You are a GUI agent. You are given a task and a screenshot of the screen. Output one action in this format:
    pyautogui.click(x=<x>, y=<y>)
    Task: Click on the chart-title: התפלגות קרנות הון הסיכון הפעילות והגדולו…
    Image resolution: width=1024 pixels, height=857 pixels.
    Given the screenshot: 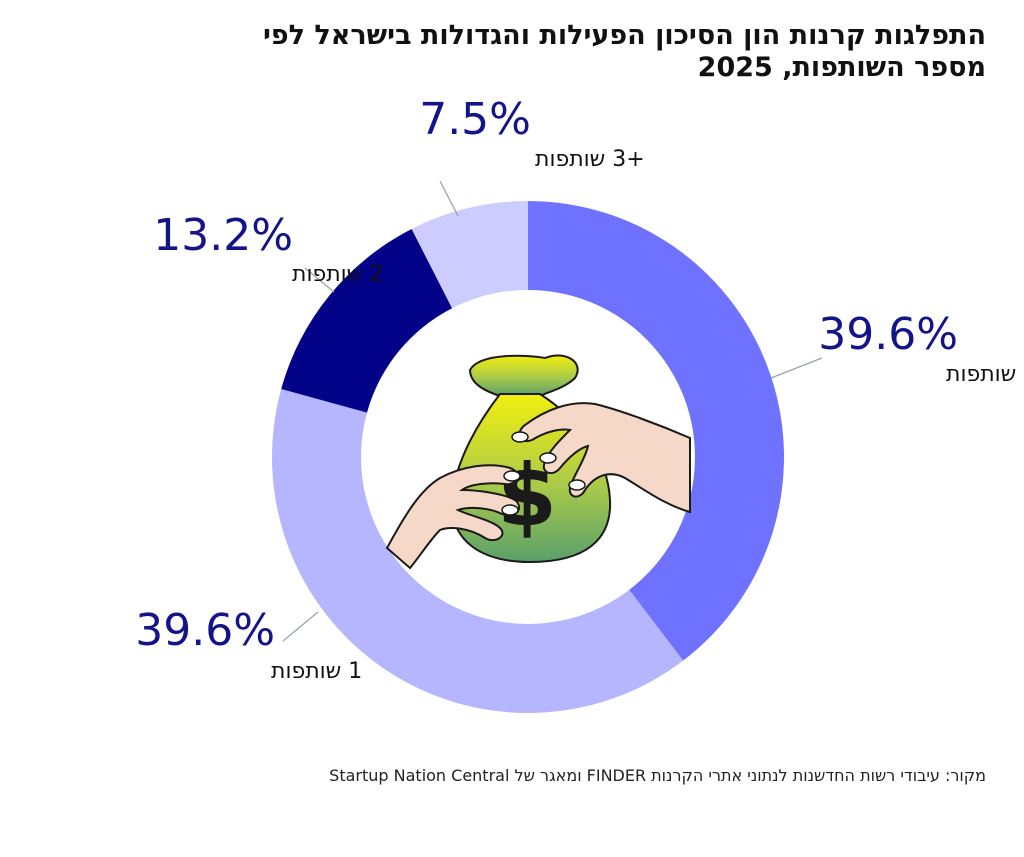 What is the action you would take?
    pyautogui.click(x=586, y=52)
    